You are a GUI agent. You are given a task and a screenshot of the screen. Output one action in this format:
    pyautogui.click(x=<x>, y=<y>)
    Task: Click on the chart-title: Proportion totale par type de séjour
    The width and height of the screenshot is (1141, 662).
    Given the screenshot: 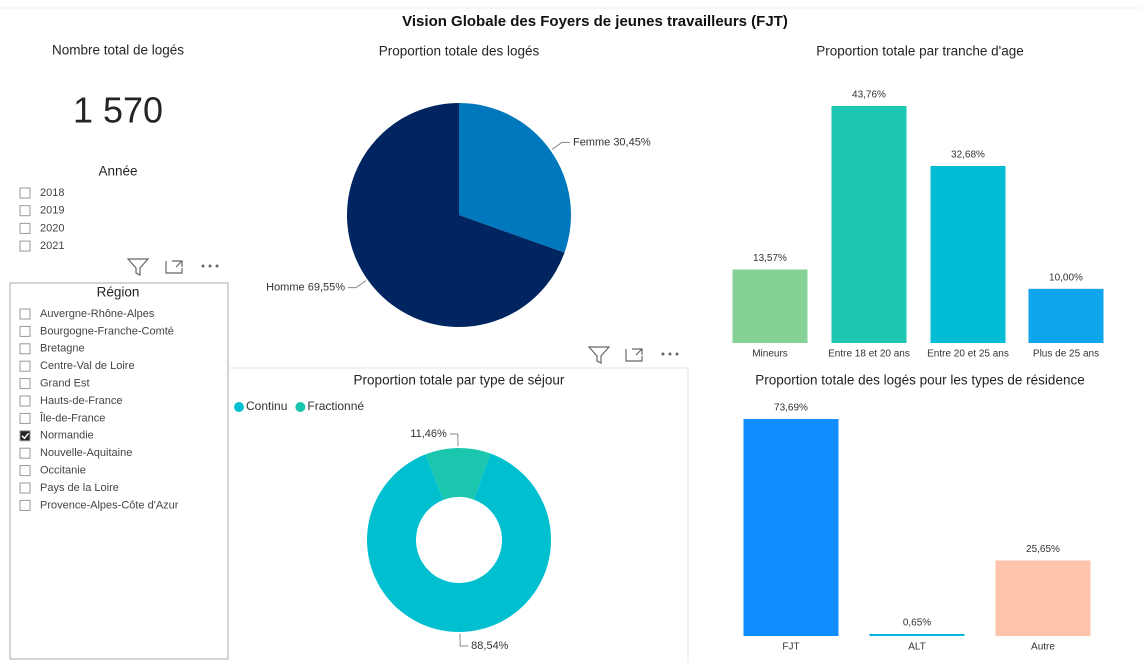 What is the action you would take?
    pyautogui.click(x=459, y=380)
    